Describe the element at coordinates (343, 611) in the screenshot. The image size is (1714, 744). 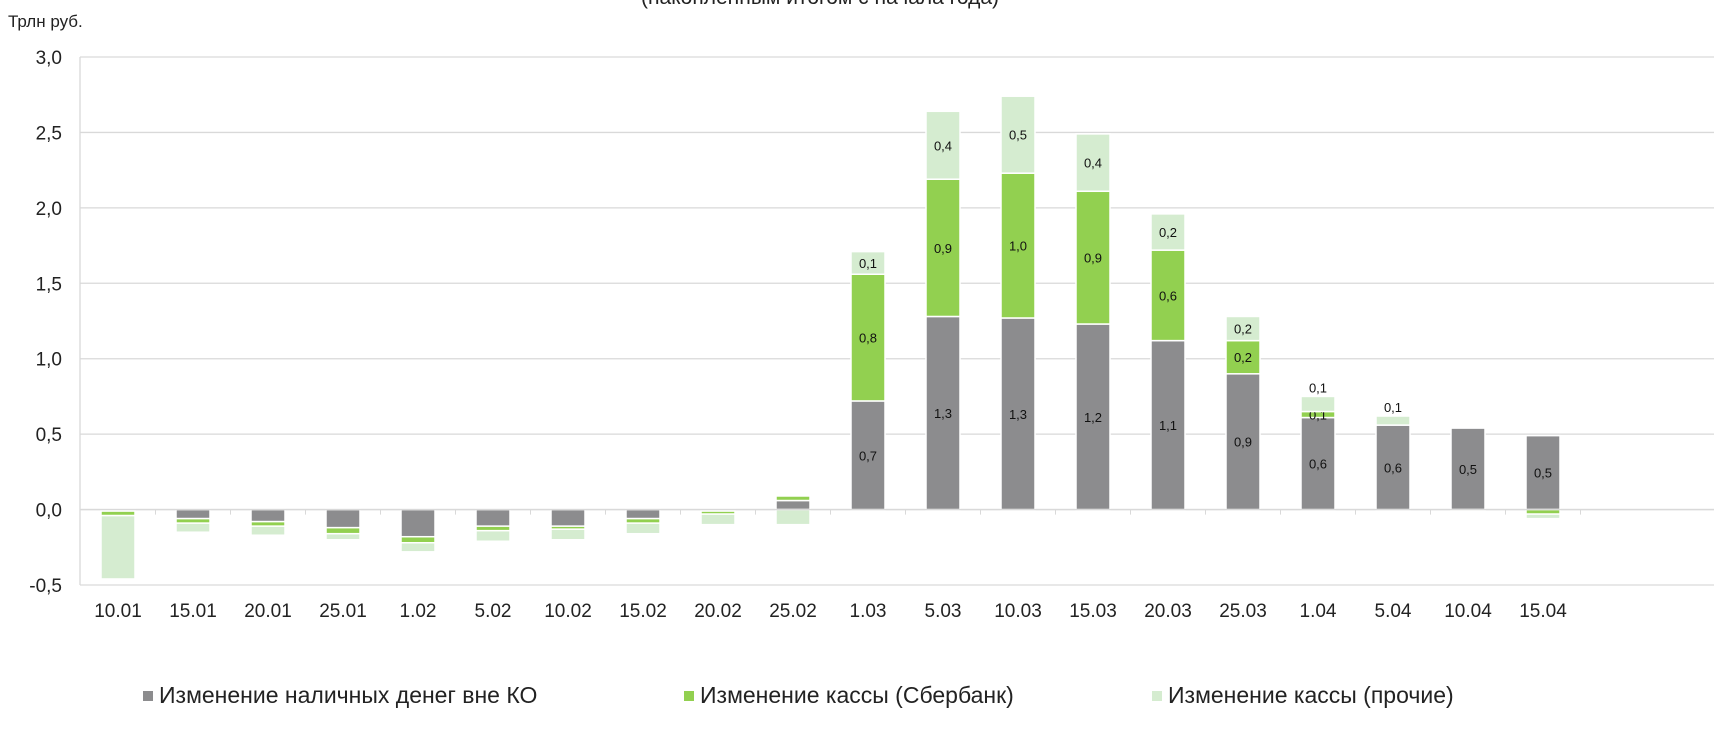
I see `x-tick-label: 25.01` at that location.